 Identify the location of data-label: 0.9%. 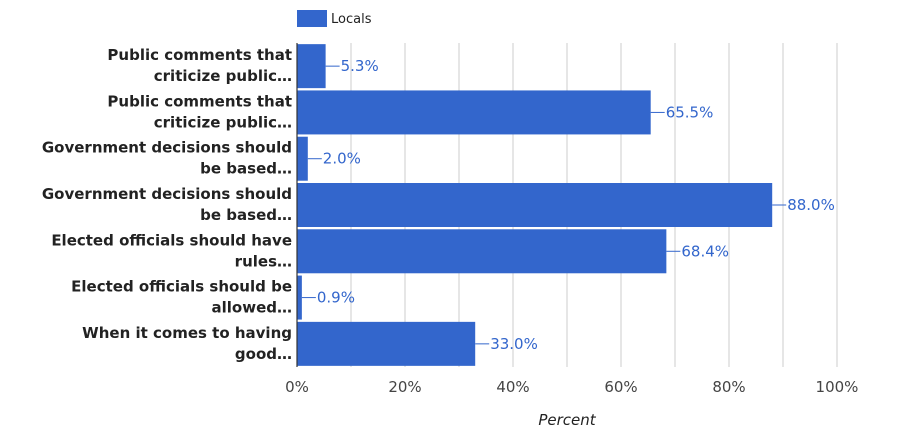
(336, 298).